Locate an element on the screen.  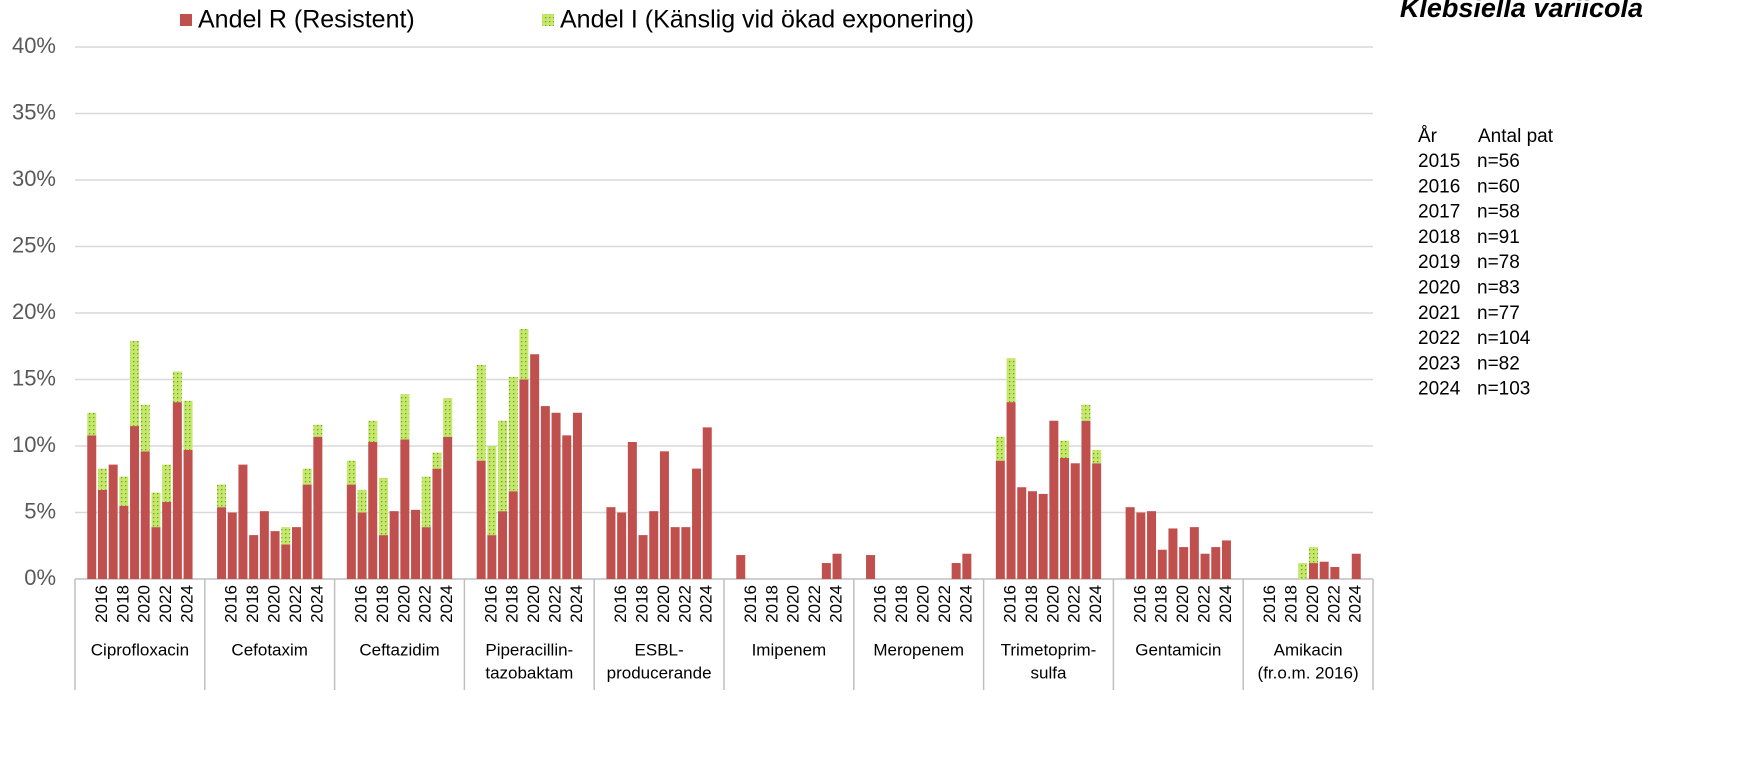
legend-label: Andel R (Resistent) is located at coordinates (306, 20).